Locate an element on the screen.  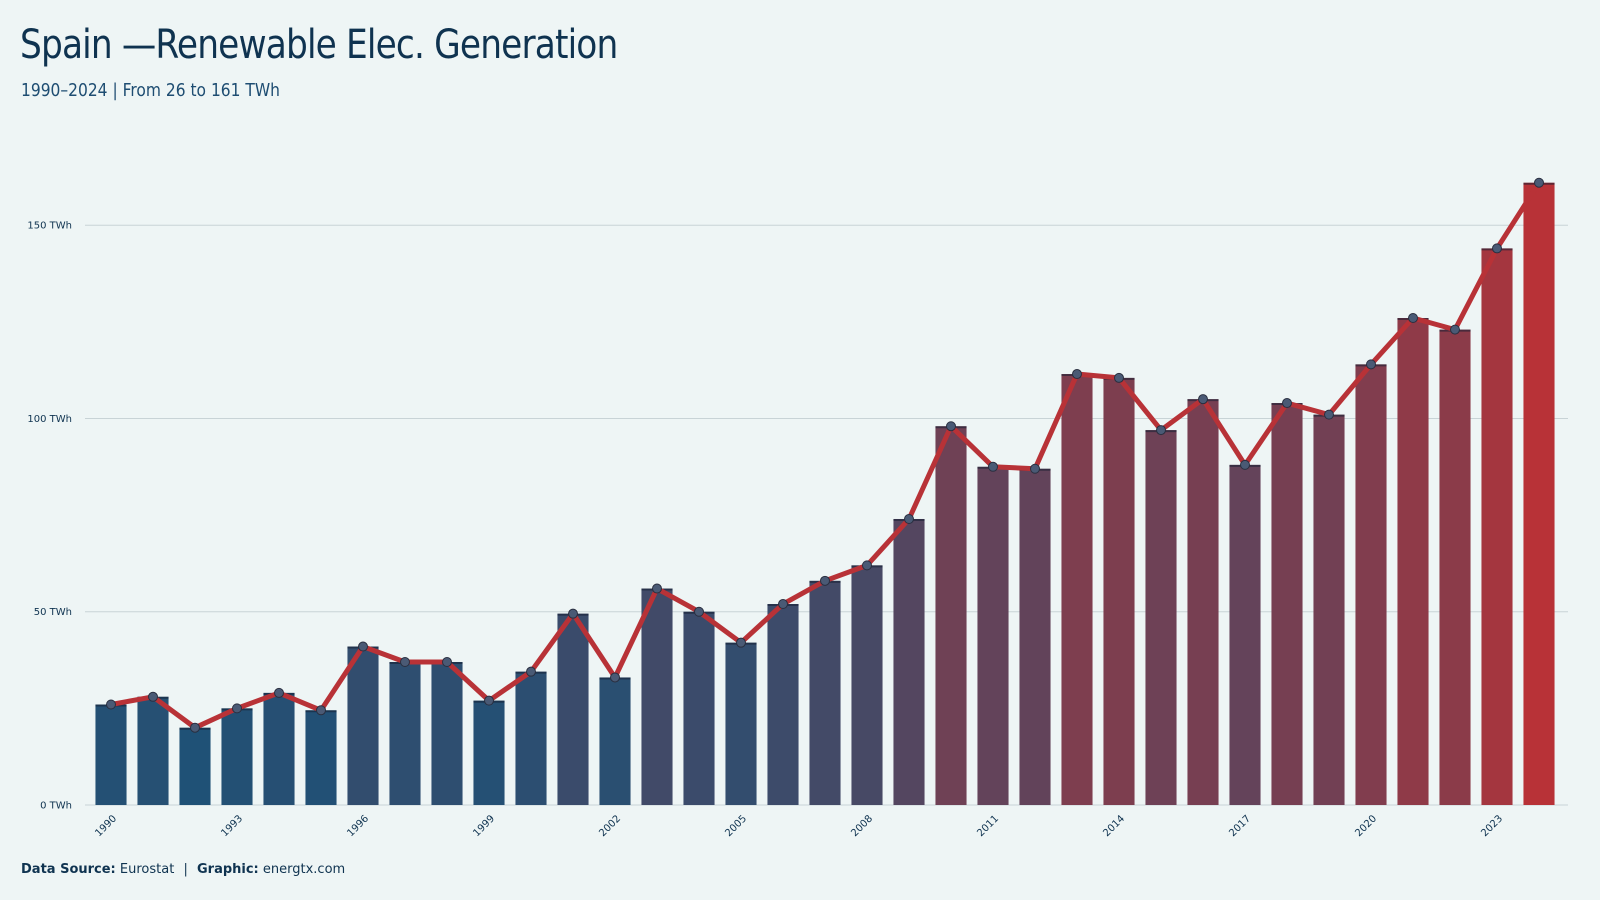
y-tick-label: 100 TWh is located at coordinates (49, 419).